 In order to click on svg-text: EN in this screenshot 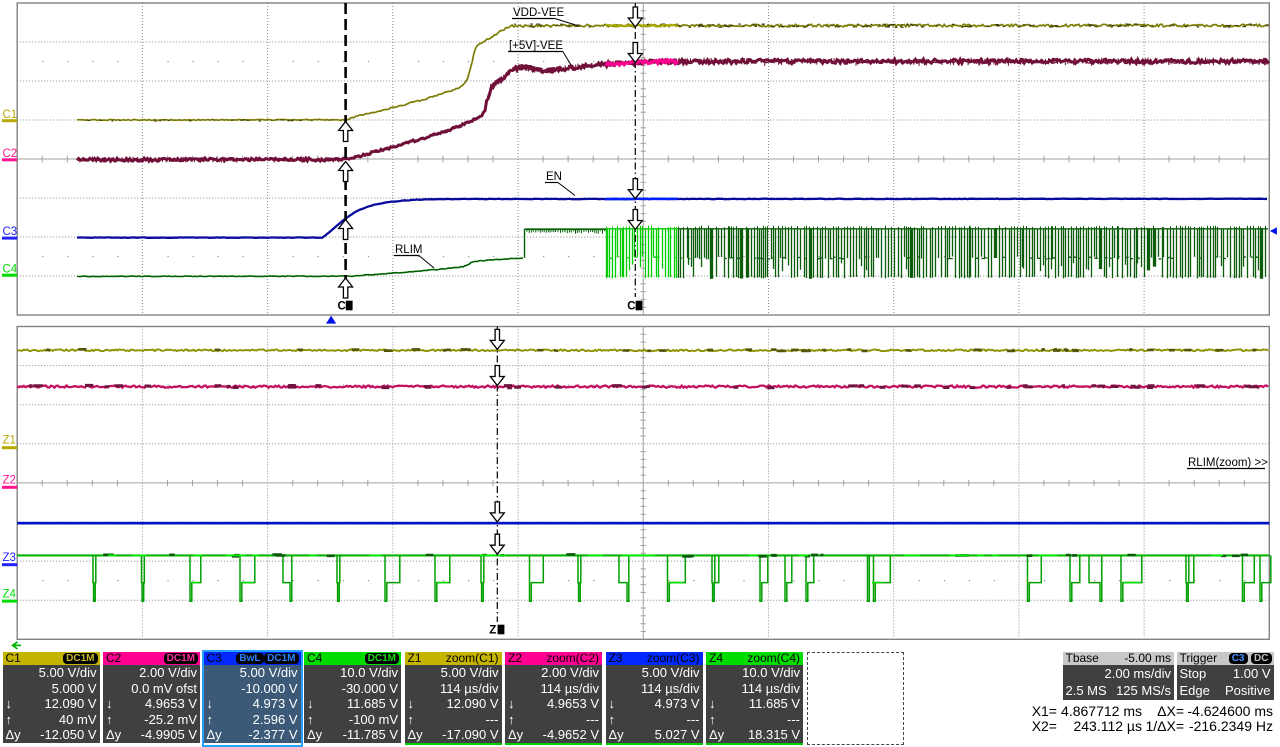, I will do `click(554, 177)`.